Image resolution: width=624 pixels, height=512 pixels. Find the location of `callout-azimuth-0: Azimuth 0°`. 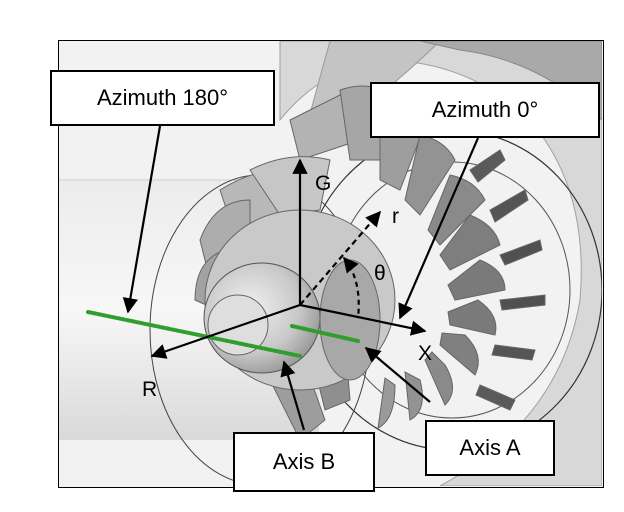

callout-azimuth-0: Azimuth 0° is located at coordinates (485, 110).